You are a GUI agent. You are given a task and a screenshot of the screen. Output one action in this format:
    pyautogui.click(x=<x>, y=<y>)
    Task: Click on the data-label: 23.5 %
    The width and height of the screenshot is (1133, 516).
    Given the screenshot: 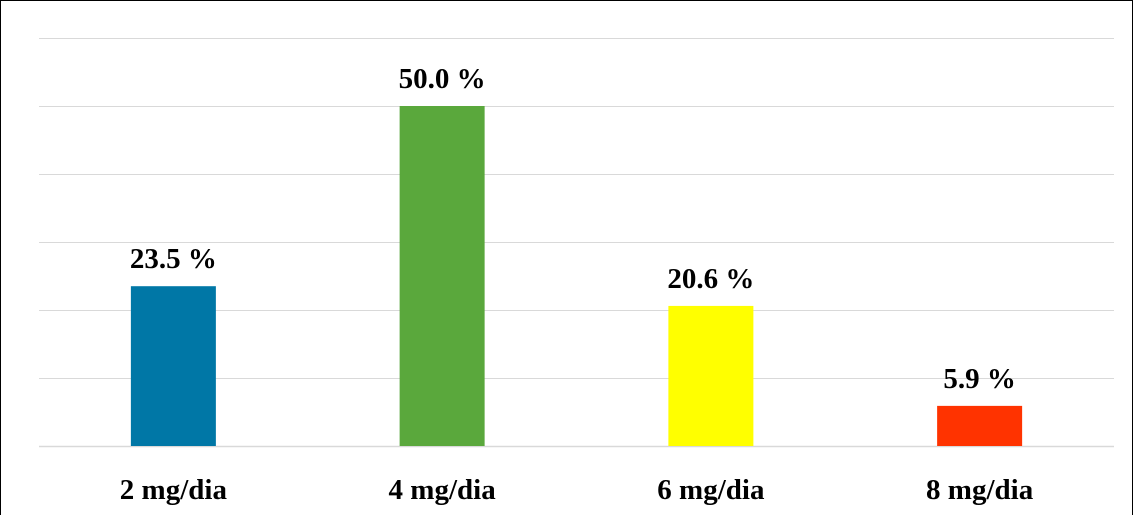 What is the action you would take?
    pyautogui.click(x=173, y=259)
    